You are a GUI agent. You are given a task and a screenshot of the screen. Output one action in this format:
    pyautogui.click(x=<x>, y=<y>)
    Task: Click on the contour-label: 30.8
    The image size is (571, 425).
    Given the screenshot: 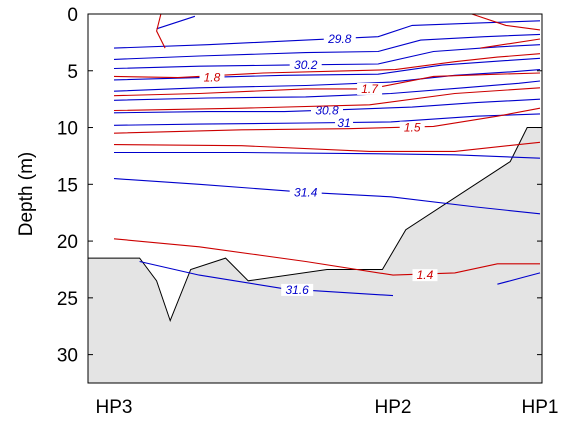 What is the action you would take?
    pyautogui.click(x=327, y=111)
    